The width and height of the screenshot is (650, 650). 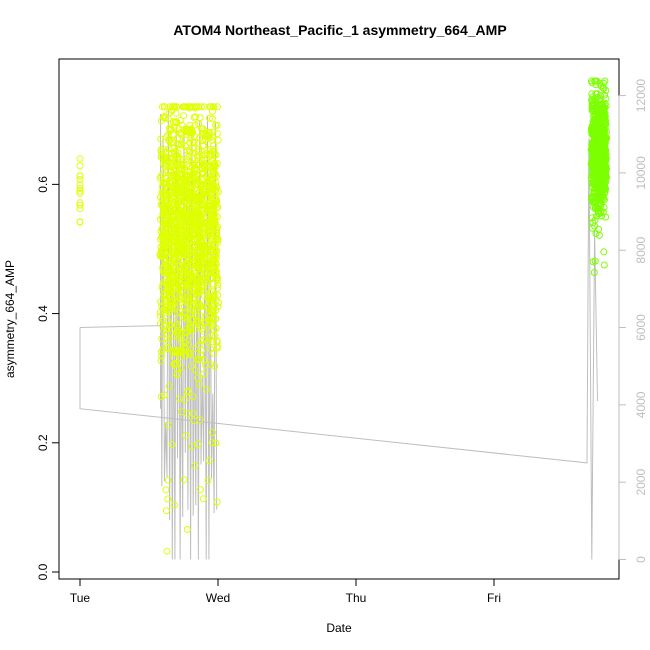 I want to click on x-tick-label: Tue, so click(x=80, y=598).